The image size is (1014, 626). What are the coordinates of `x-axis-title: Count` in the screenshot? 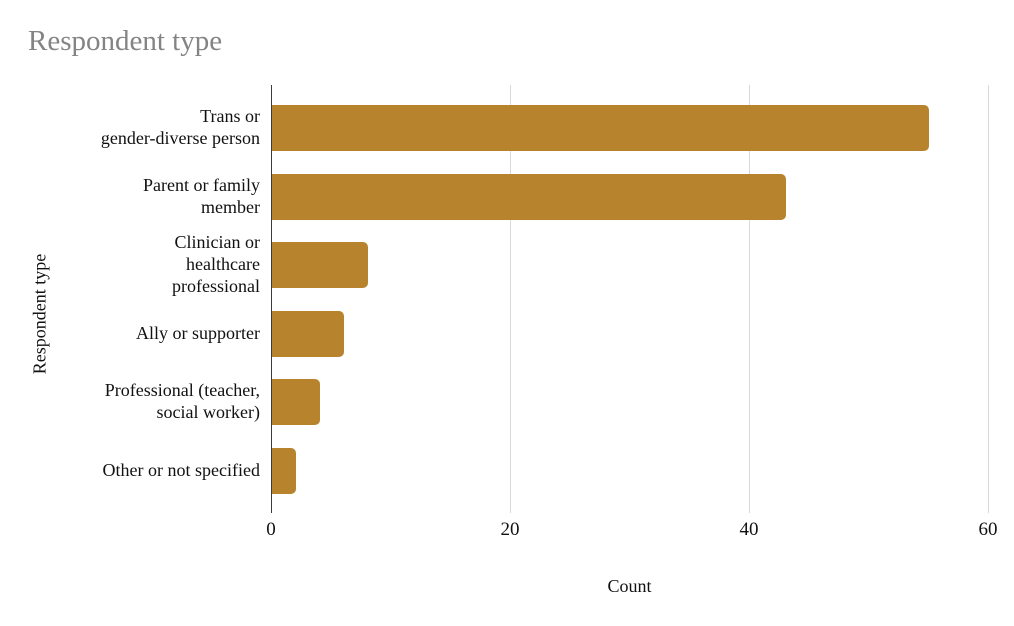 It's located at (629, 586).